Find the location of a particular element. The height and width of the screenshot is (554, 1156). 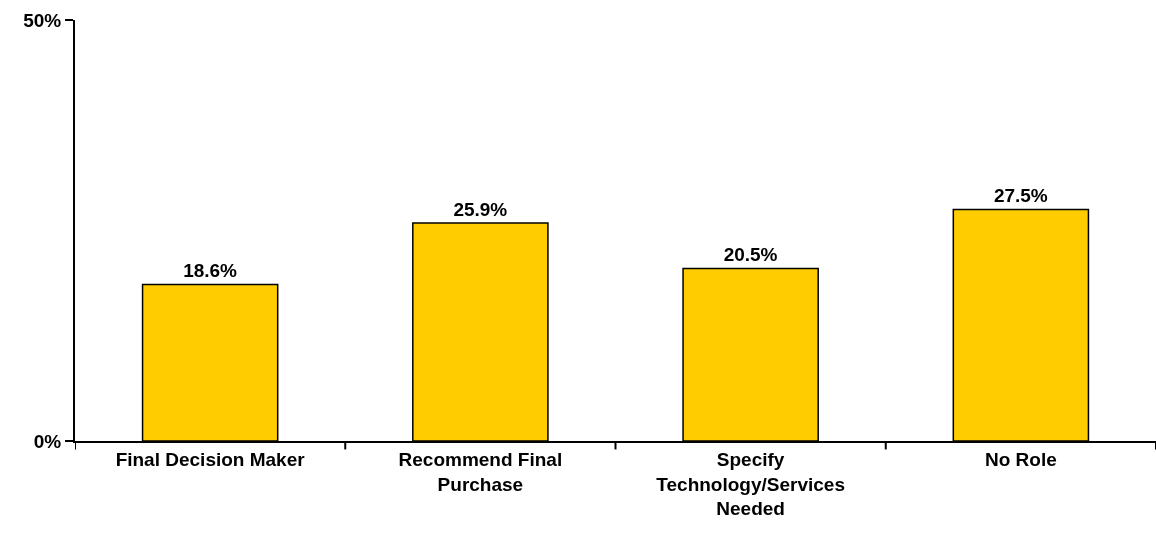

y-tick-label: 50% is located at coordinates (42, 20).